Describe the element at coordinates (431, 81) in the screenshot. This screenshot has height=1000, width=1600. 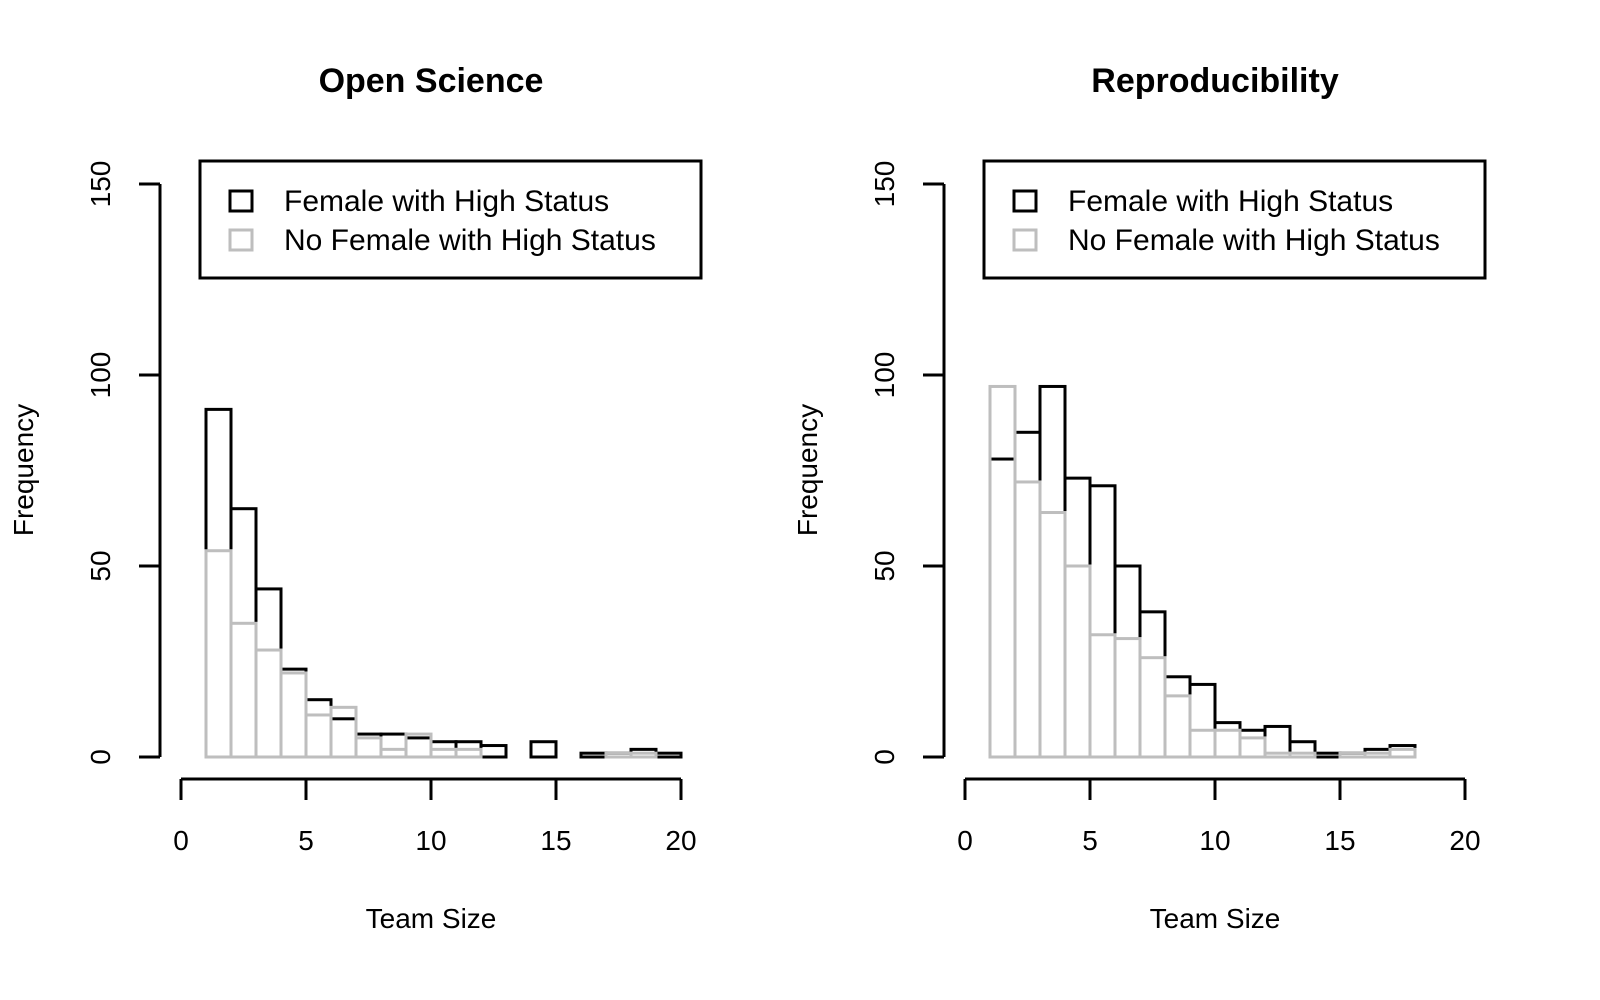
I see `chart-title: Open Science` at that location.